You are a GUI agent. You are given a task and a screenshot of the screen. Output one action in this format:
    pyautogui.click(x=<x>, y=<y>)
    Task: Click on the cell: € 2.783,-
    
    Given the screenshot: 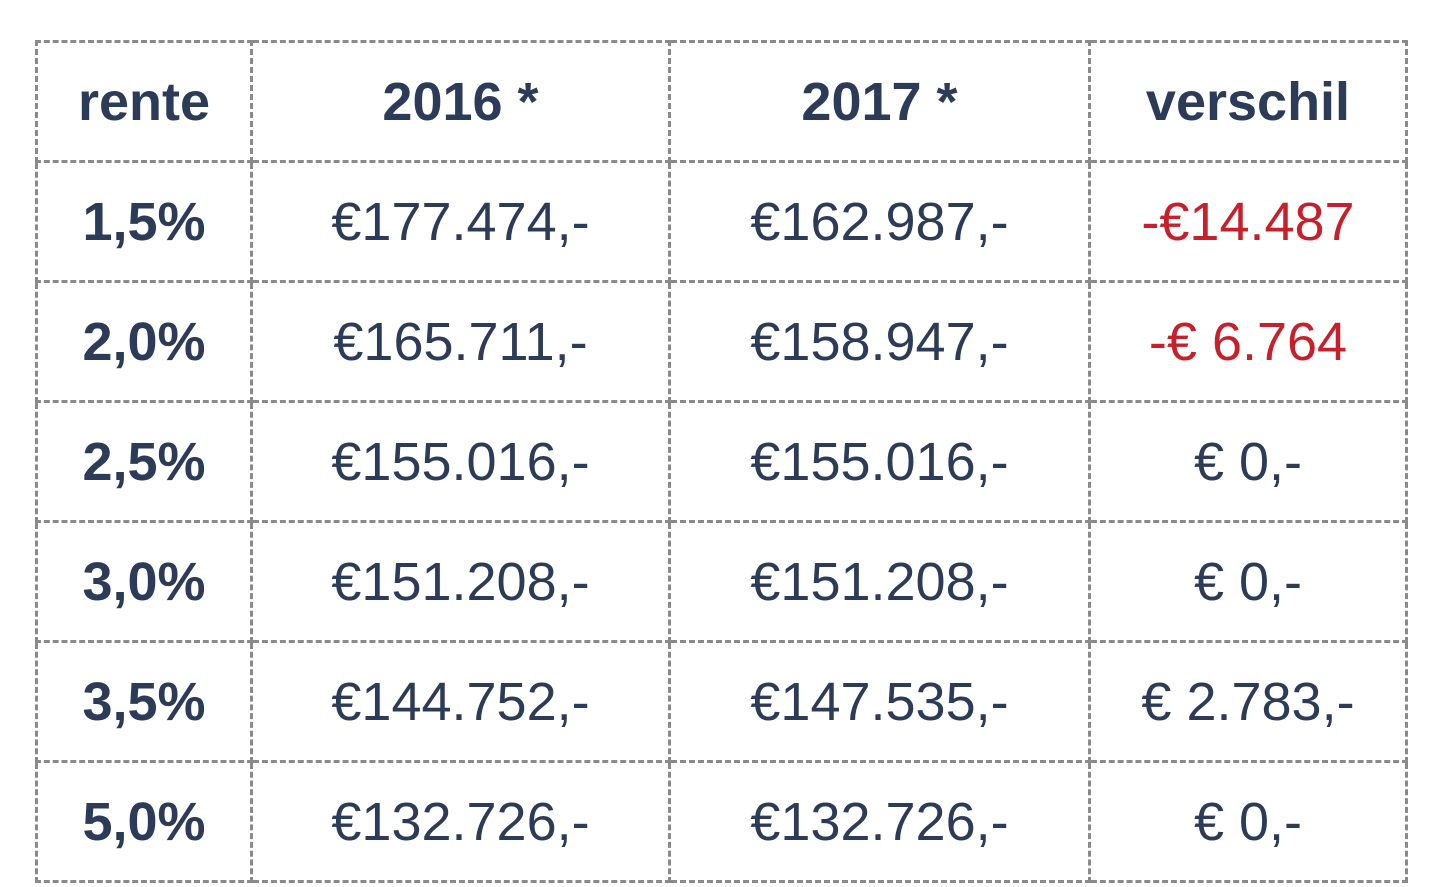 What is the action you would take?
    pyautogui.click(x=1248, y=701)
    